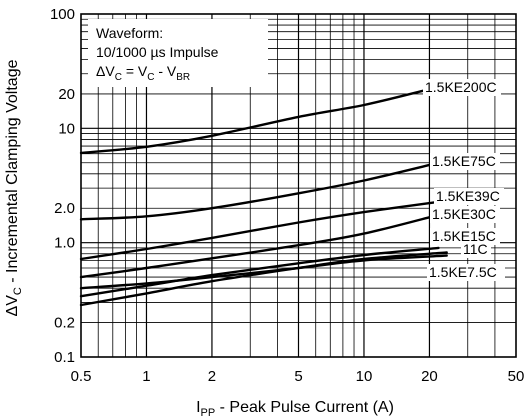 This screenshot has width=528, height=420. What do you see at coordinates (516, 376) in the screenshot?
I see `x-tick-label: 50` at bounding box center [516, 376].